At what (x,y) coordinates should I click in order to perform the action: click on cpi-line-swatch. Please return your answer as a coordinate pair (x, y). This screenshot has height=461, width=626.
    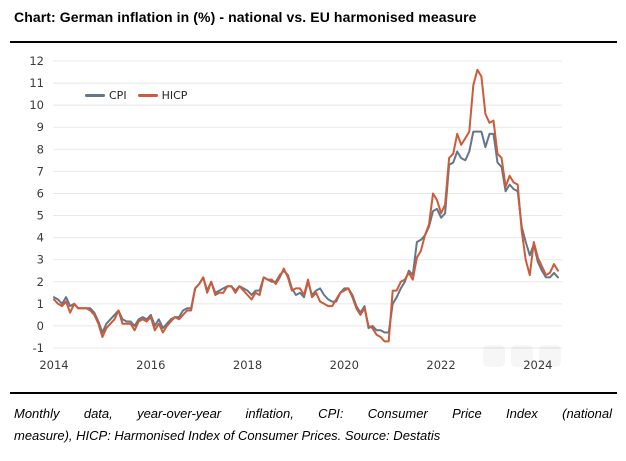
    Looking at the image, I should click on (95, 95).